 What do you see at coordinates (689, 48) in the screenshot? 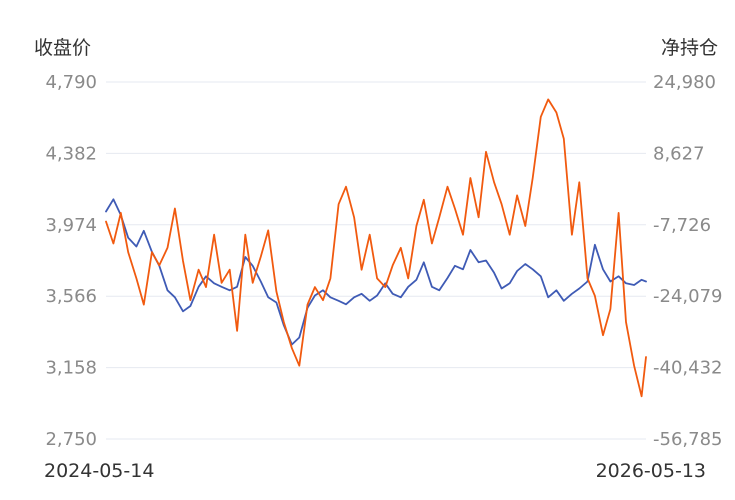
I see `right-axis-title: 净持仓` at bounding box center [689, 48].